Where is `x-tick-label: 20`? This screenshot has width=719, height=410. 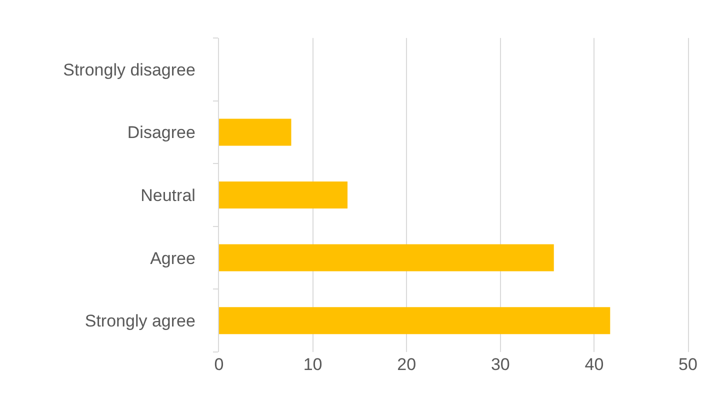 x-tick-label: 20 is located at coordinates (406, 364).